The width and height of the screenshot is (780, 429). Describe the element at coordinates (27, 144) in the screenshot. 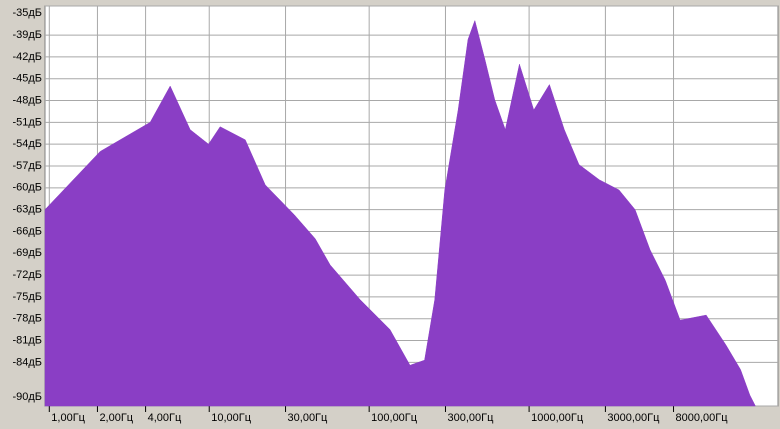

I see `y-tick-label: -54дБ` at that location.